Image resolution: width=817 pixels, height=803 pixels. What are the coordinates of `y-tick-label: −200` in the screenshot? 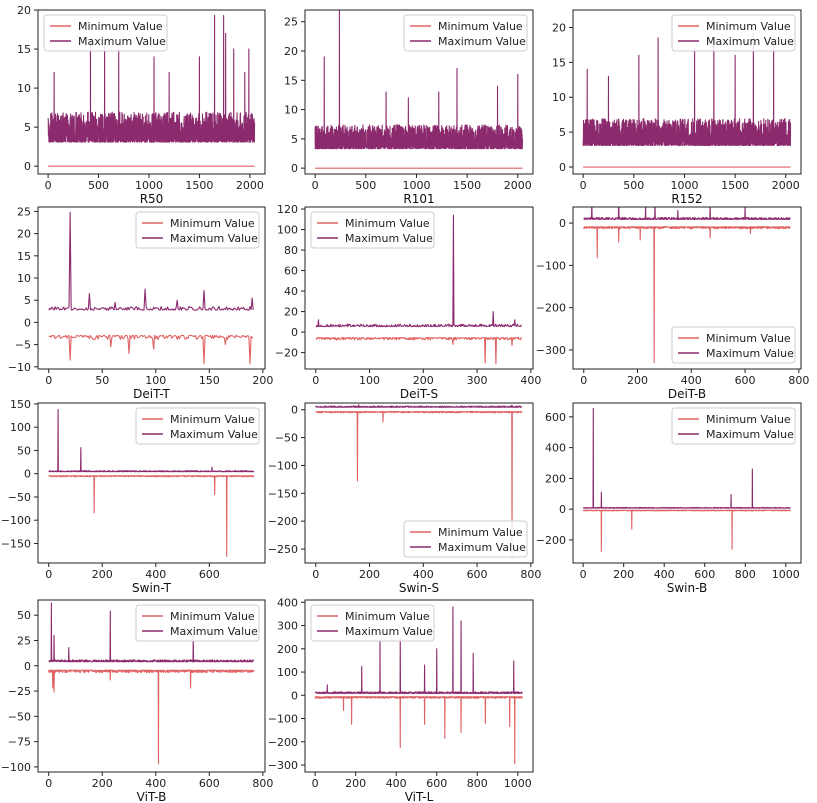 It's located at (283, 521).